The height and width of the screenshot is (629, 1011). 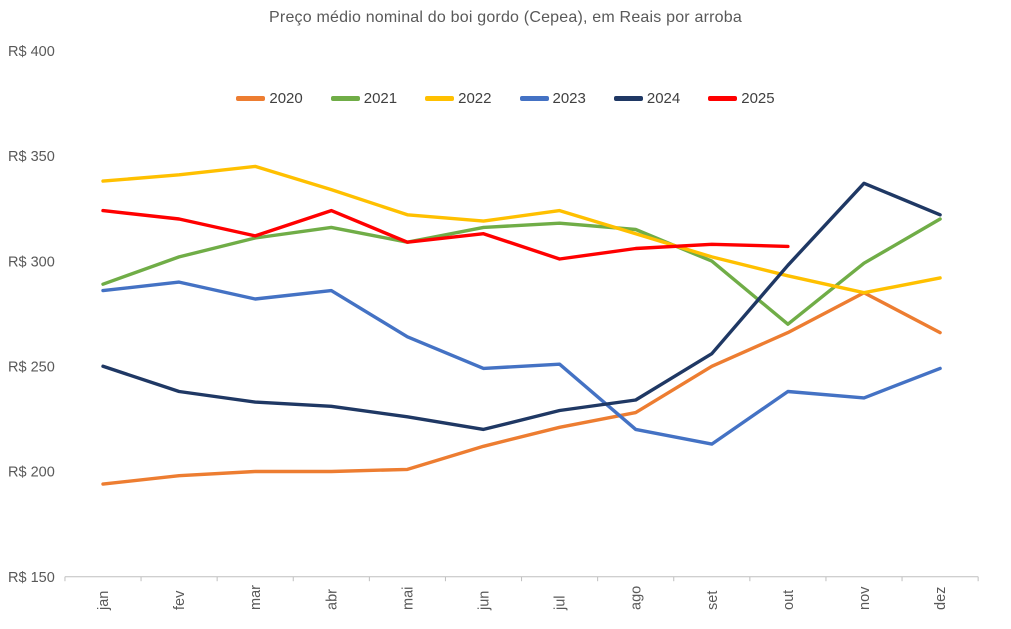 I want to click on x-axis-label: jul, so click(x=561, y=603).